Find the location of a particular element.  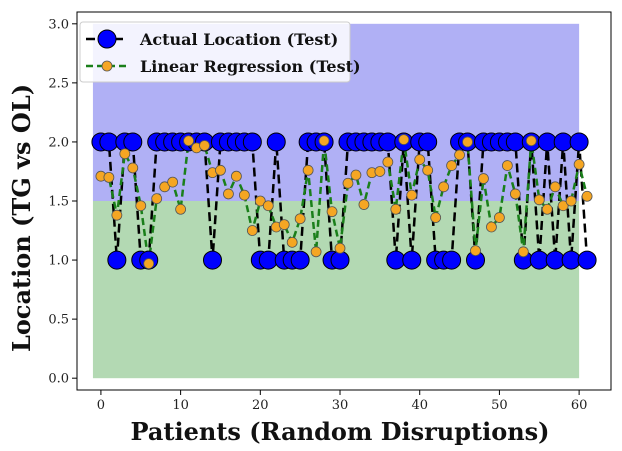

x-tick-label: 40 is located at coordinates (419, 405).